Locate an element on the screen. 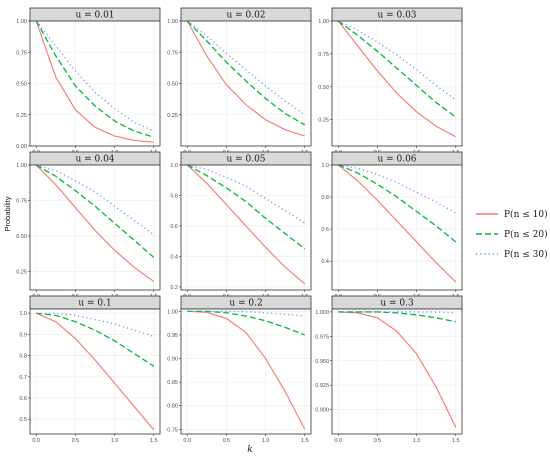 The width and height of the screenshot is (550, 457). facet-panel: u = 0.050.20.40.60.81.00.00.51.01.5 is located at coordinates (241, 225).